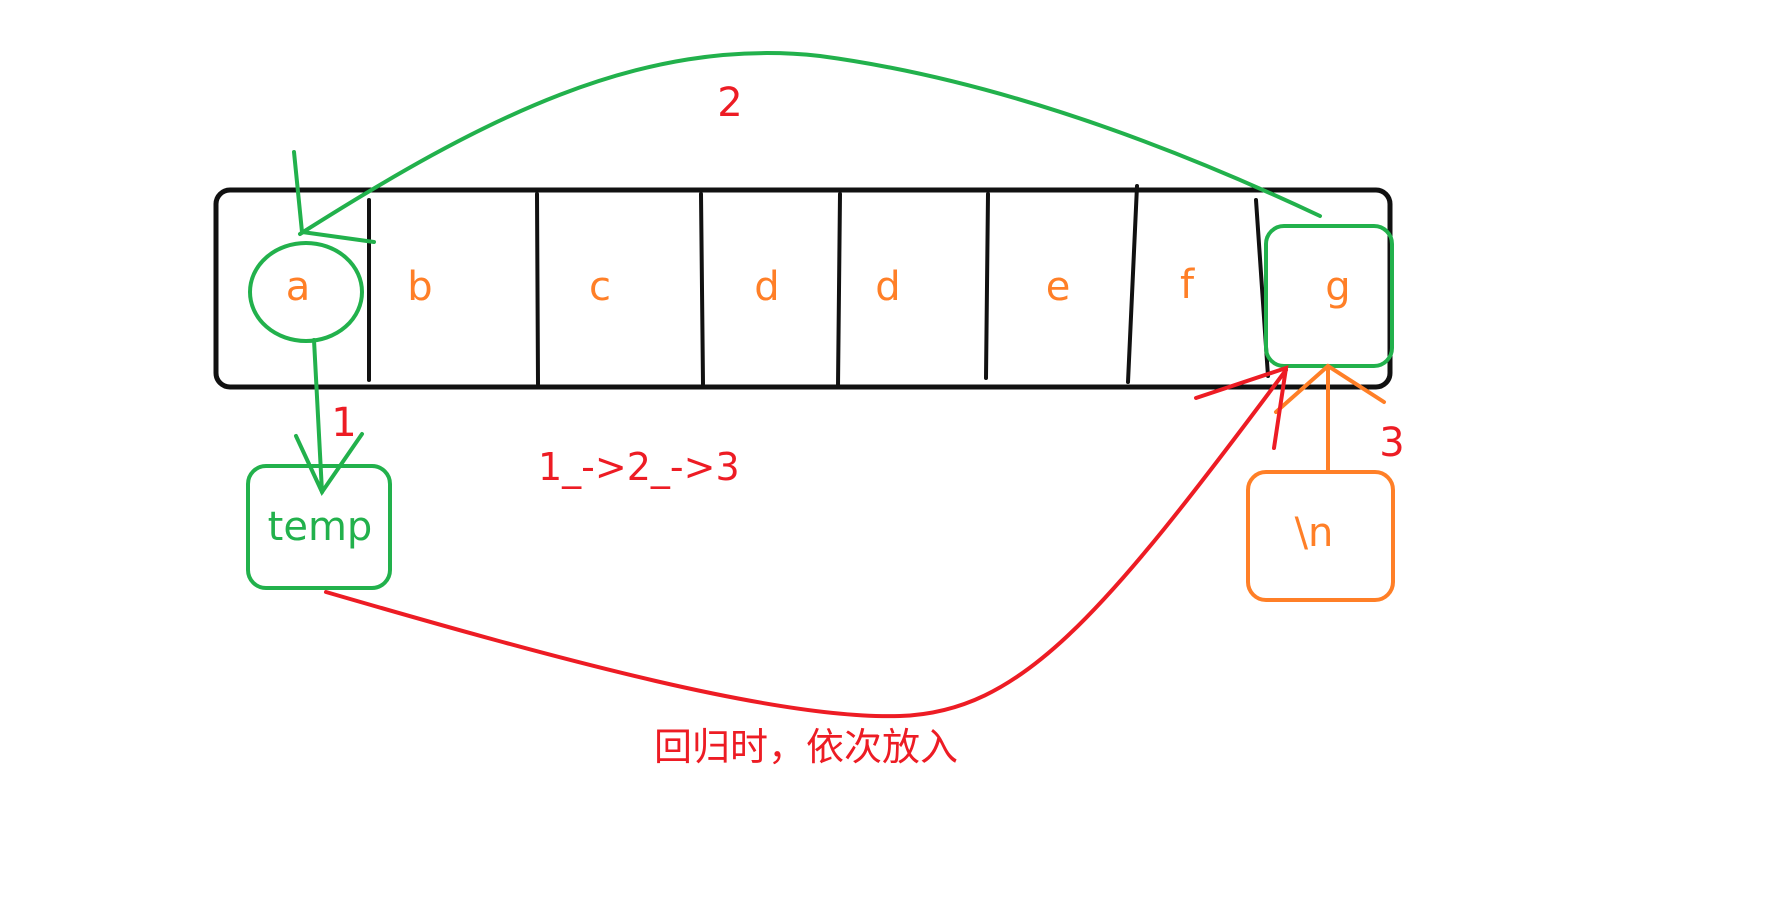 The image size is (1784, 908). Describe the element at coordinates (639, 467) in the screenshot. I see `sequence-label: 1_->2_->3` at that location.